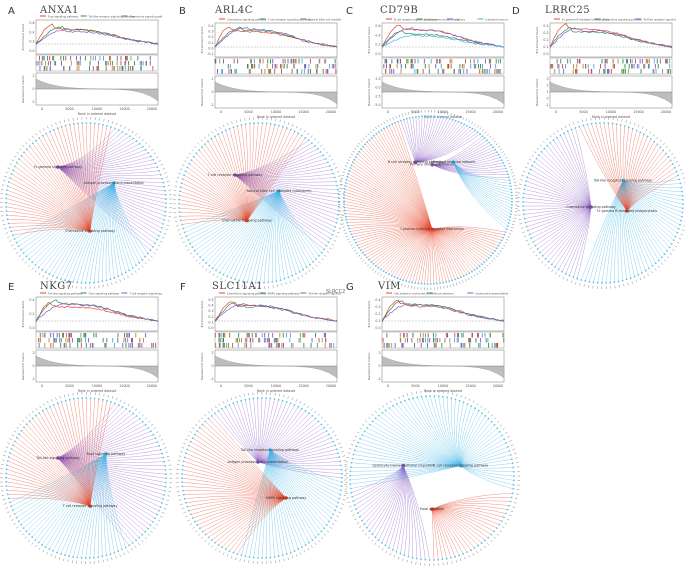 Image resolution: width=685 pixels, height=566 pixels. What do you see at coordinates (546, 105) in the screenshot?
I see `metric-ytick: -1` at bounding box center [546, 105].